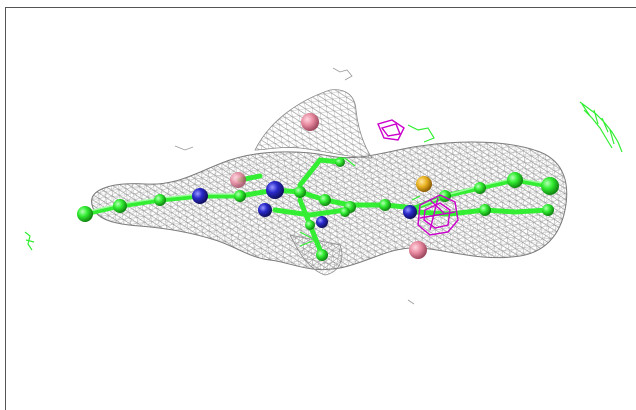  Describe the element at coordinates (320, 7) in the screenshot. I see `frame-top-border` at that location.